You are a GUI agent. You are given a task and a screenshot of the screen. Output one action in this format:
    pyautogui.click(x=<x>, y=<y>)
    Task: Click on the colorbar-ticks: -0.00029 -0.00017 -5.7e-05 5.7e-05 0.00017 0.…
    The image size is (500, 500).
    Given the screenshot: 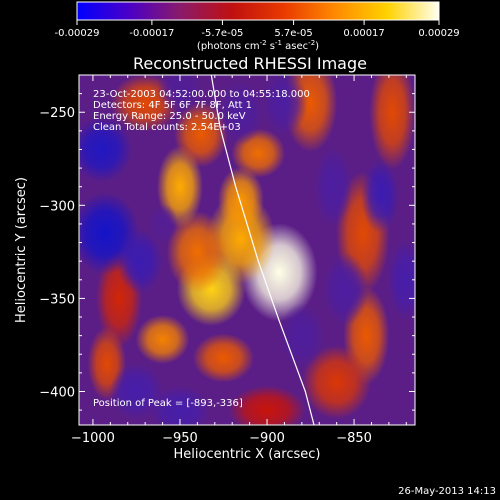 What is the action you would take?
    pyautogui.click(x=257, y=29)
    